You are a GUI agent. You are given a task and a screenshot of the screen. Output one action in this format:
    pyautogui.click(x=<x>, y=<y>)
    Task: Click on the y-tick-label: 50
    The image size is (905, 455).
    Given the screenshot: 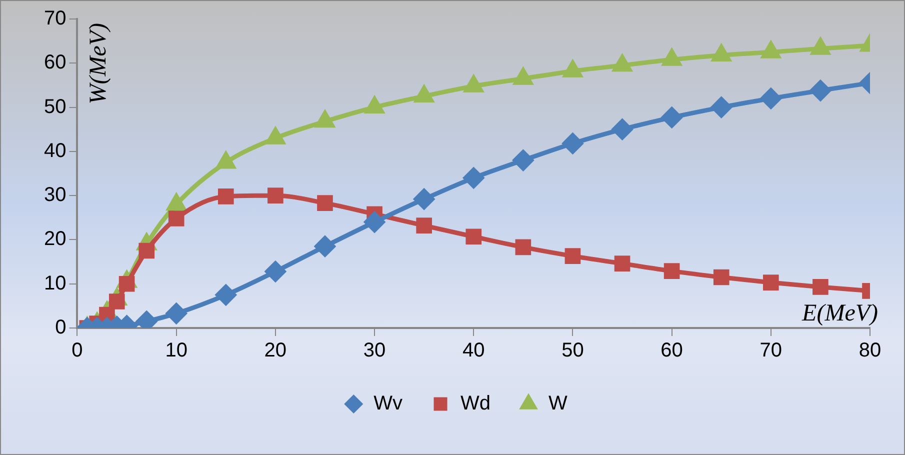 What is the action you would take?
    pyautogui.click(x=55, y=107)
    